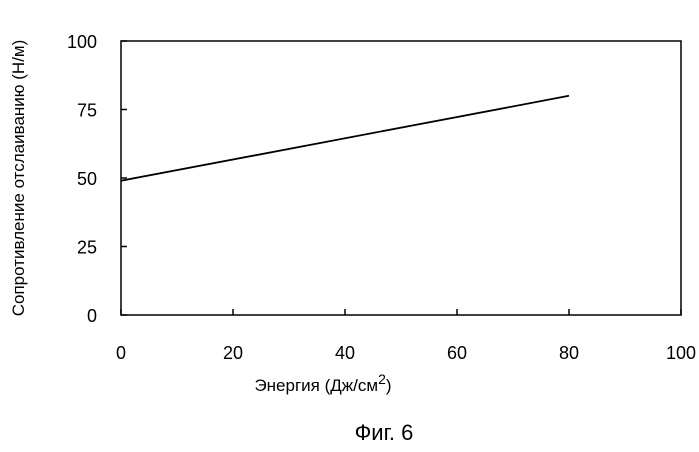 This screenshot has height=452, width=699. I want to click on figure-caption: Фиг. 6, so click(384, 432).